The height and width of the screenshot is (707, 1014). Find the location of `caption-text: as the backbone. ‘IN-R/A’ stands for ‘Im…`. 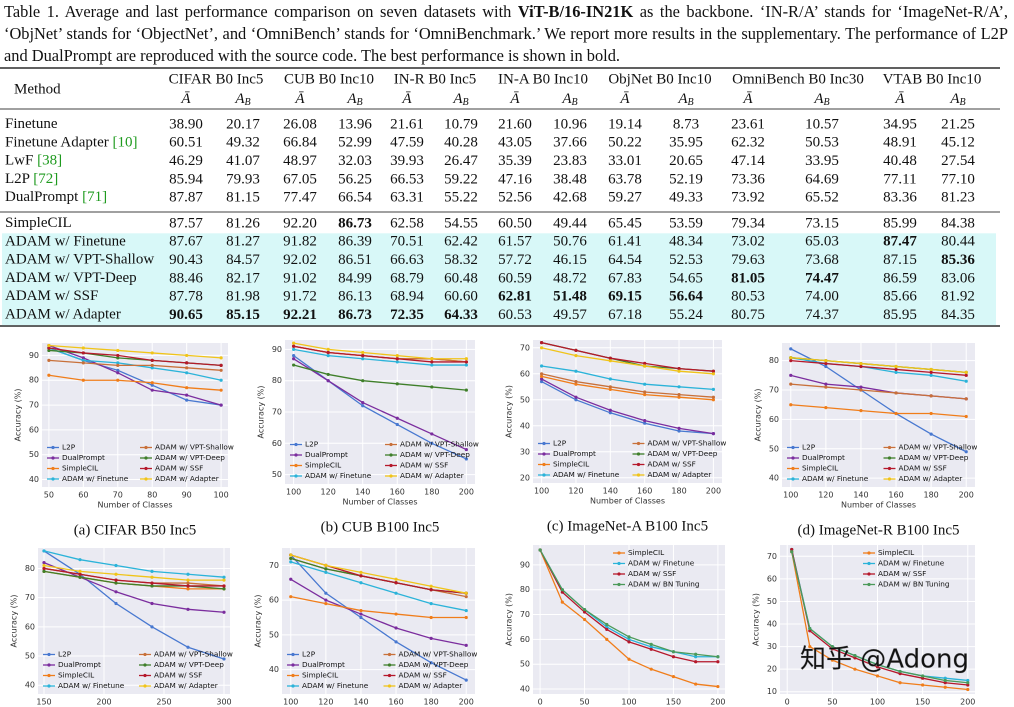

caption-text: as the backbone. ‘IN-R/A’ stands for ‘Im… is located at coordinates (506, 33).